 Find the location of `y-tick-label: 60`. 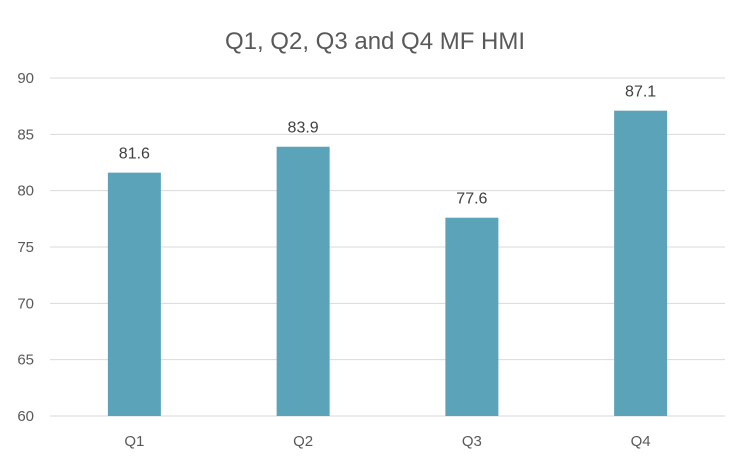

y-tick-label: 60 is located at coordinates (25, 416).